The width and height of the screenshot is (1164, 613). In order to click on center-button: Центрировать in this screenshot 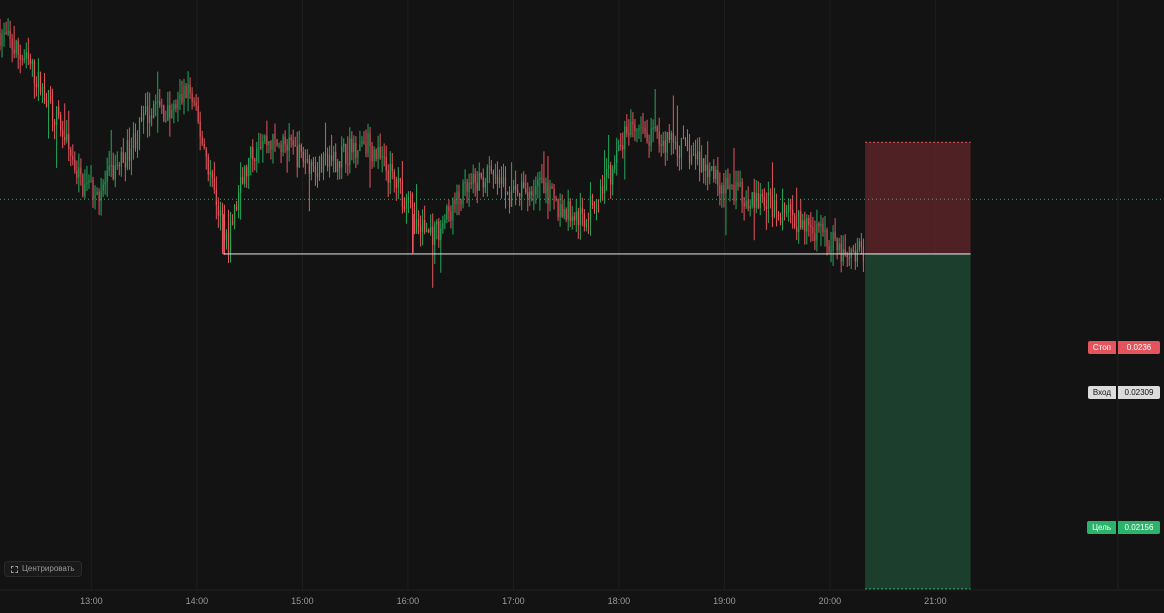, I will do `click(43, 569)`.